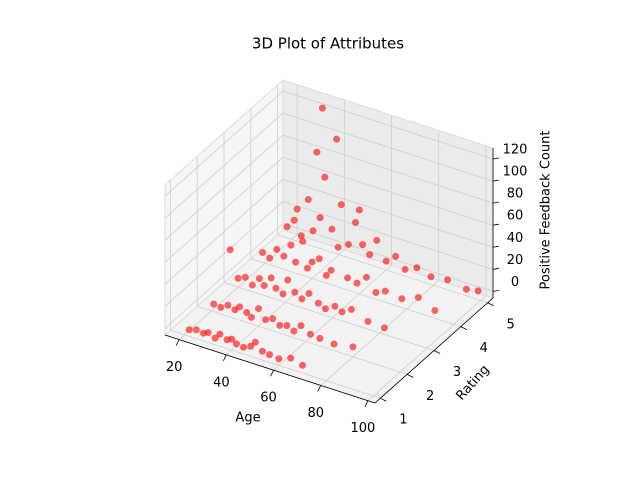 This screenshot has height=484, width=640. What do you see at coordinates (221, 382) in the screenshot?
I see `x-tick-label: 40` at bounding box center [221, 382].